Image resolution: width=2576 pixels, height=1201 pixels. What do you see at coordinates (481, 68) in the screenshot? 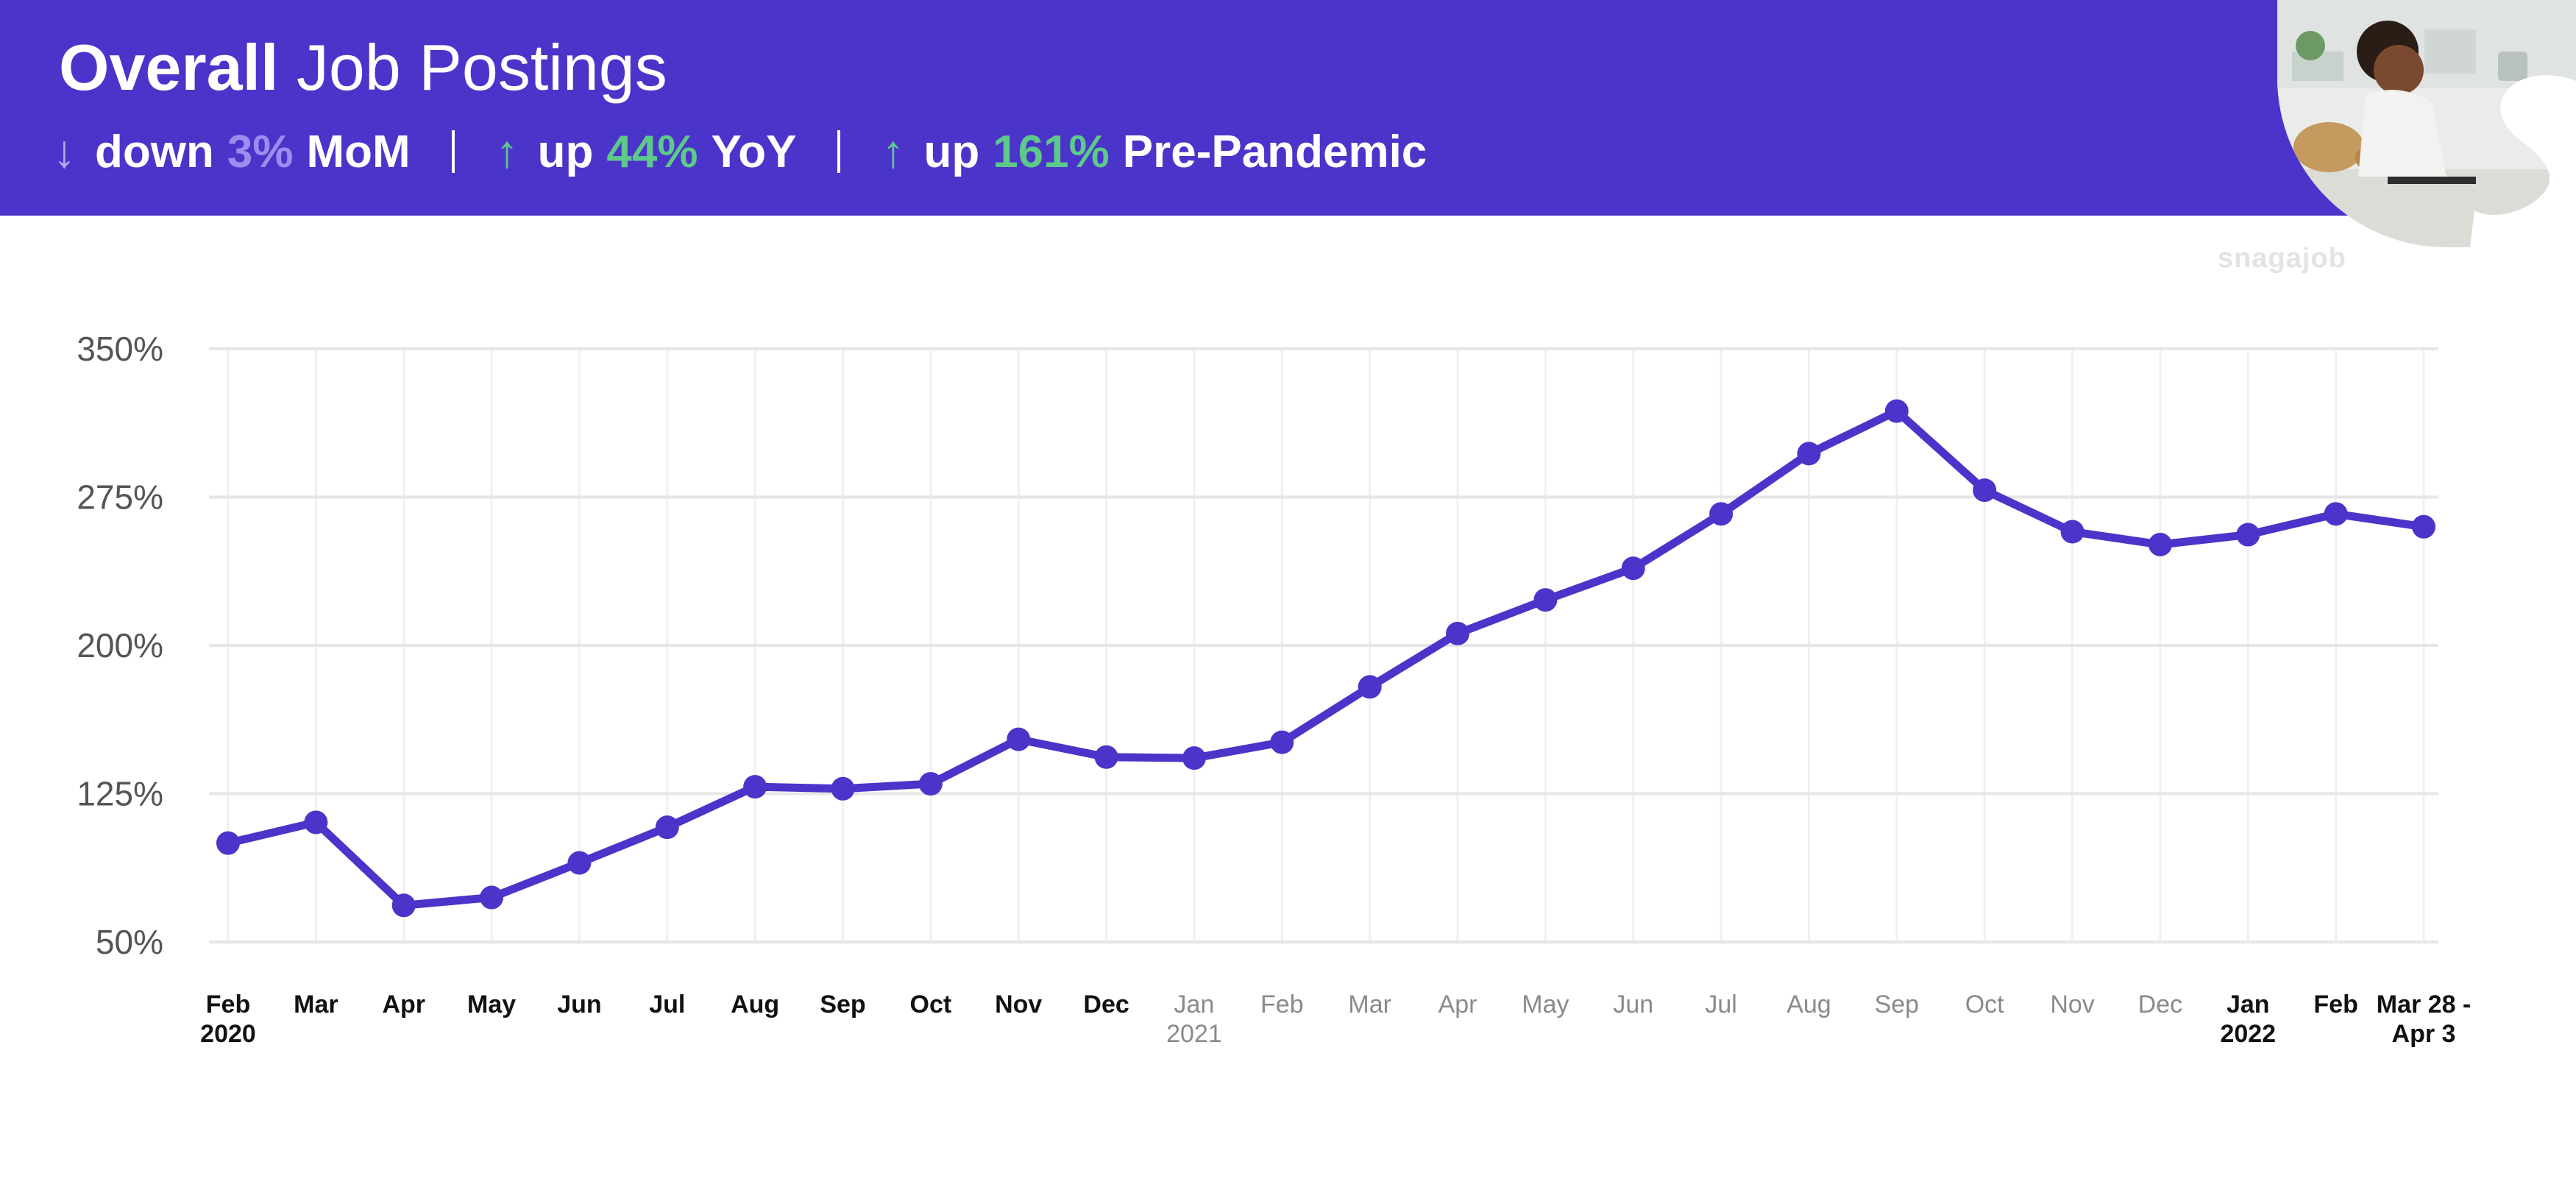
I see `title-rest: Job Postings` at bounding box center [481, 68].